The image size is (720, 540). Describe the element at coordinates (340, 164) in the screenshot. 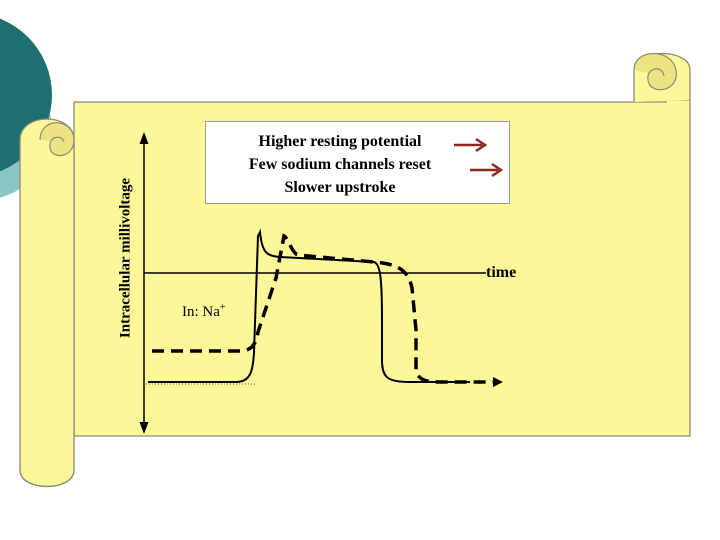

I see `callout-line-sodium-channels: Few sodium channels reset` at that location.